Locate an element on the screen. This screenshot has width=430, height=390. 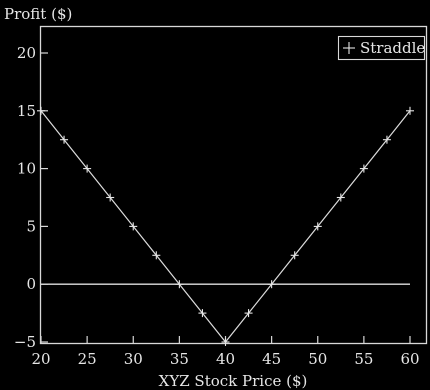
y-tick-label: 20 is located at coordinates (26, 53).